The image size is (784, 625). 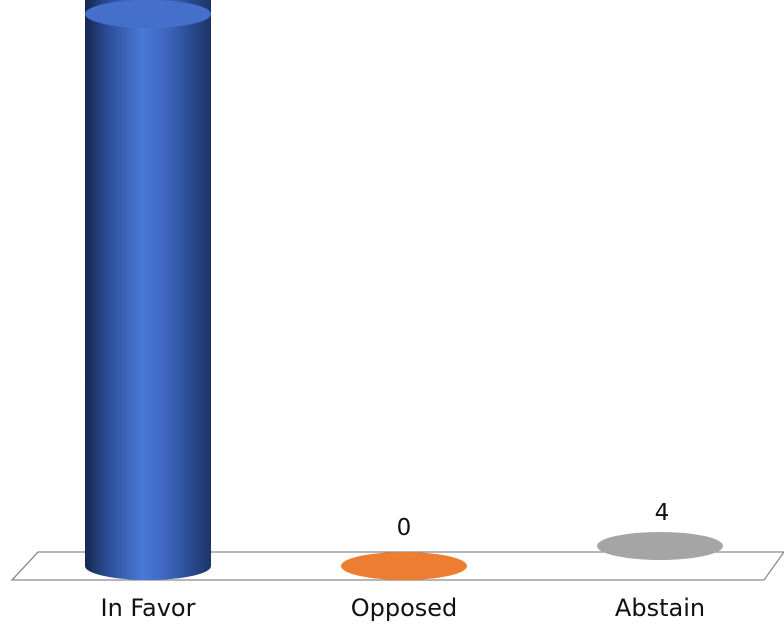 I want to click on x-tick-label-opposed: Opposed, so click(x=404, y=608).